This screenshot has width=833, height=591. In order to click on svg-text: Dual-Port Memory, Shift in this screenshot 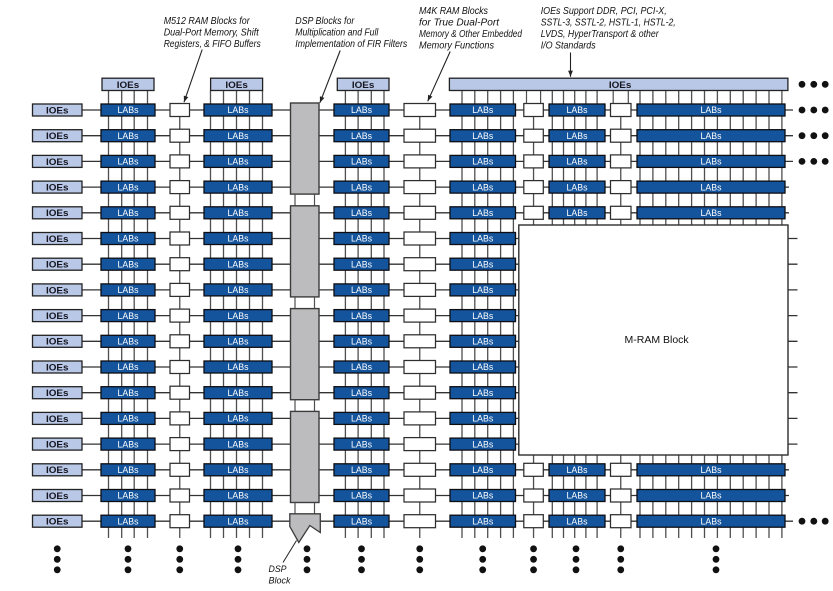, I will do `click(212, 32)`.